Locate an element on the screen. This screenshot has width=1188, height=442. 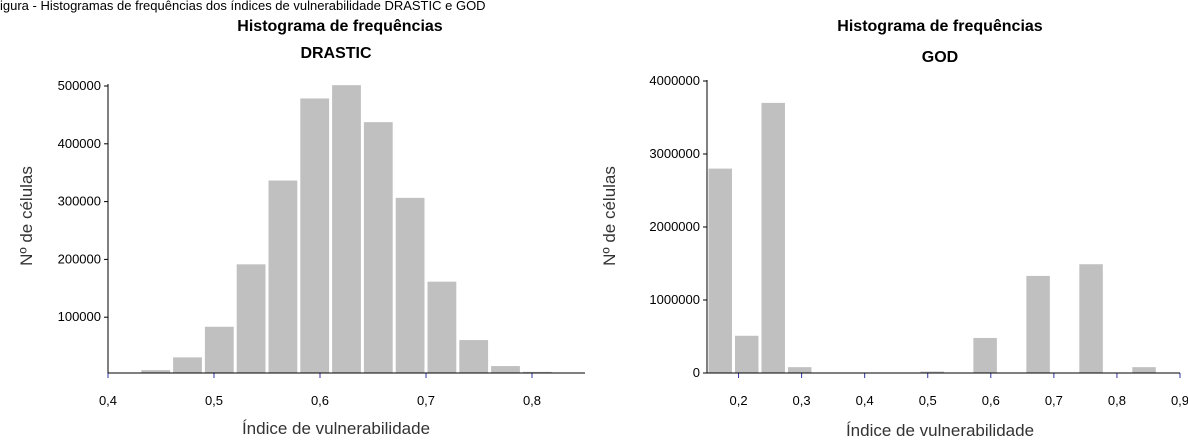
god-x-tick-label: 0,7 is located at coordinates (1054, 400).